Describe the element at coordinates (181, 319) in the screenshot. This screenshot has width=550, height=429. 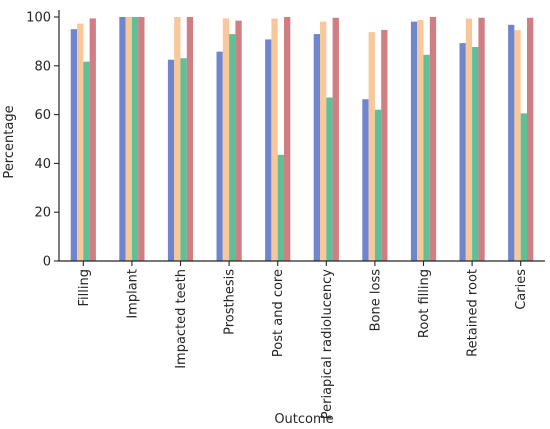
I see `x-tick-label: Impacted teeth` at that location.